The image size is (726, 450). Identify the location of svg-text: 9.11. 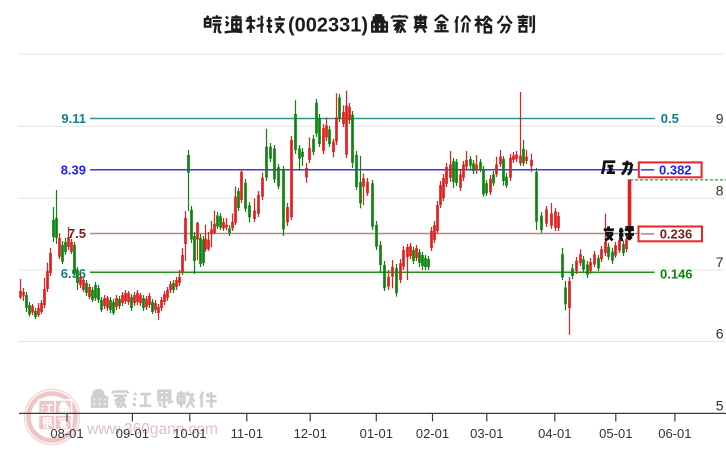
(73, 118).